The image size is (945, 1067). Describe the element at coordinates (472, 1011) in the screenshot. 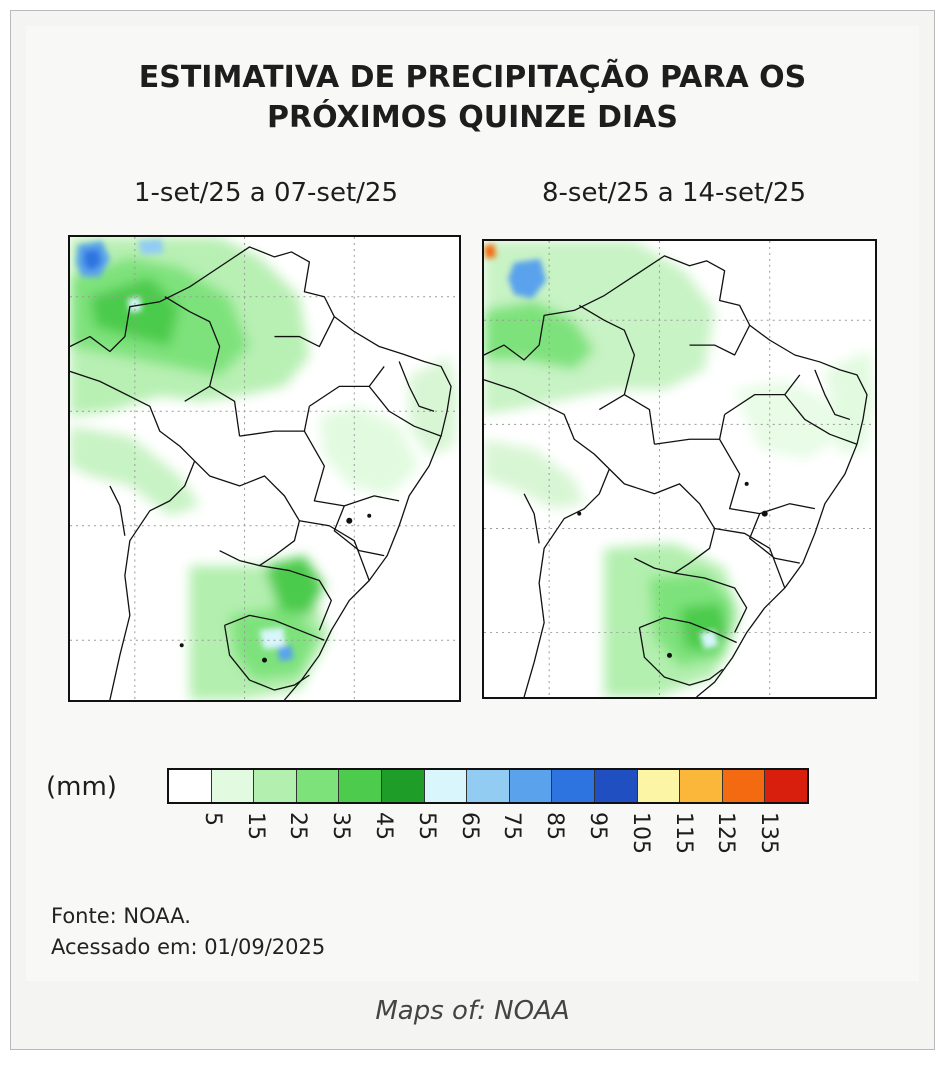

I see `image-caption: Maps of: NOAA` at that location.